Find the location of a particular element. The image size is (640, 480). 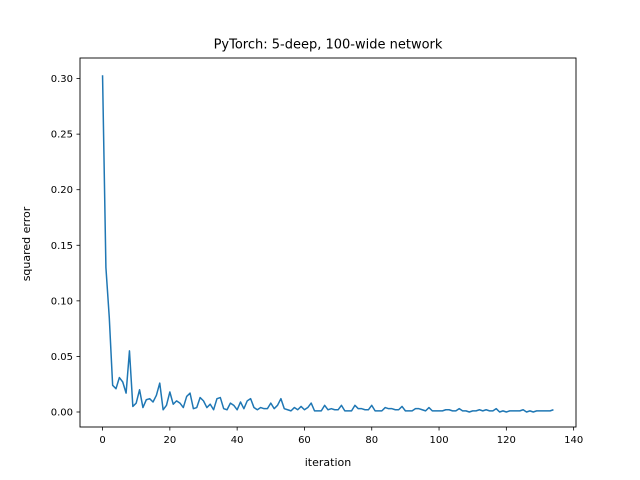

y-tick-label: 0.00 is located at coordinates (62, 412).